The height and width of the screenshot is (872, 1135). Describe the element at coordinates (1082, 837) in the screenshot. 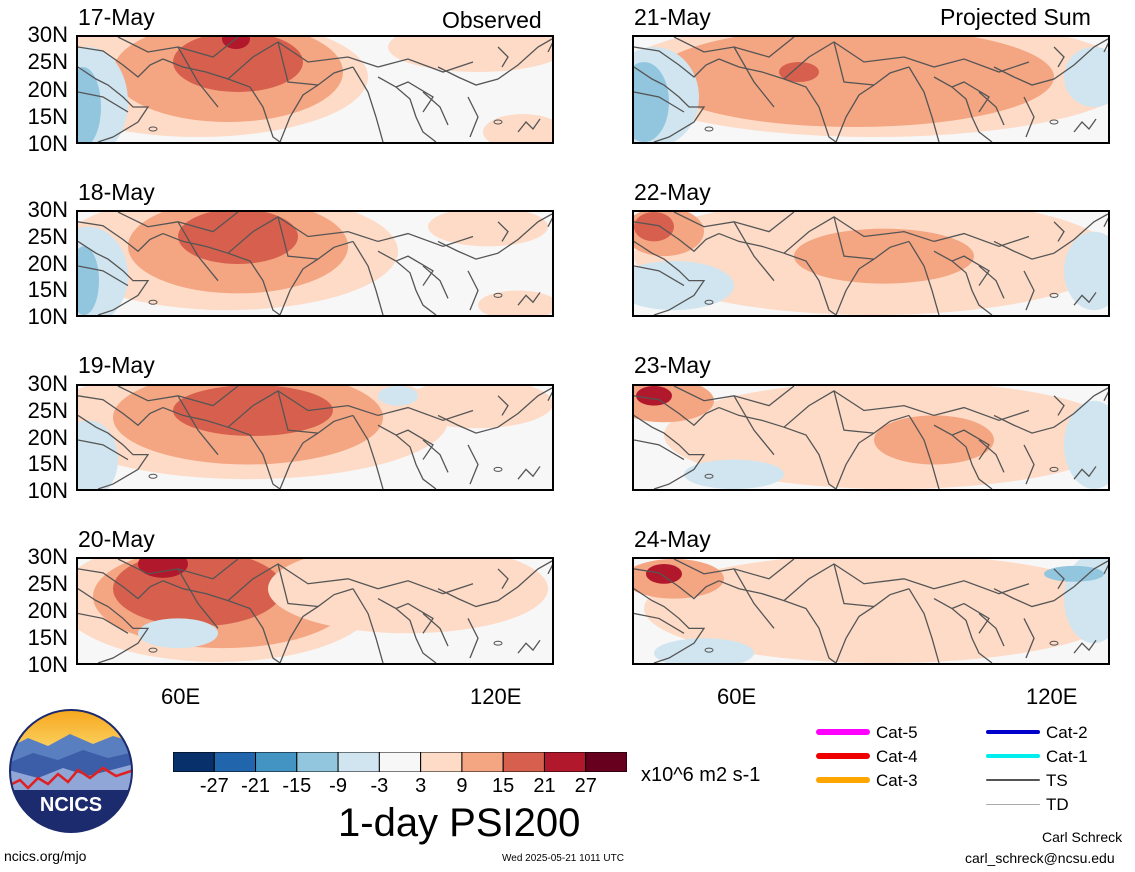

I see `footer-author: Carl Schreck` at that location.